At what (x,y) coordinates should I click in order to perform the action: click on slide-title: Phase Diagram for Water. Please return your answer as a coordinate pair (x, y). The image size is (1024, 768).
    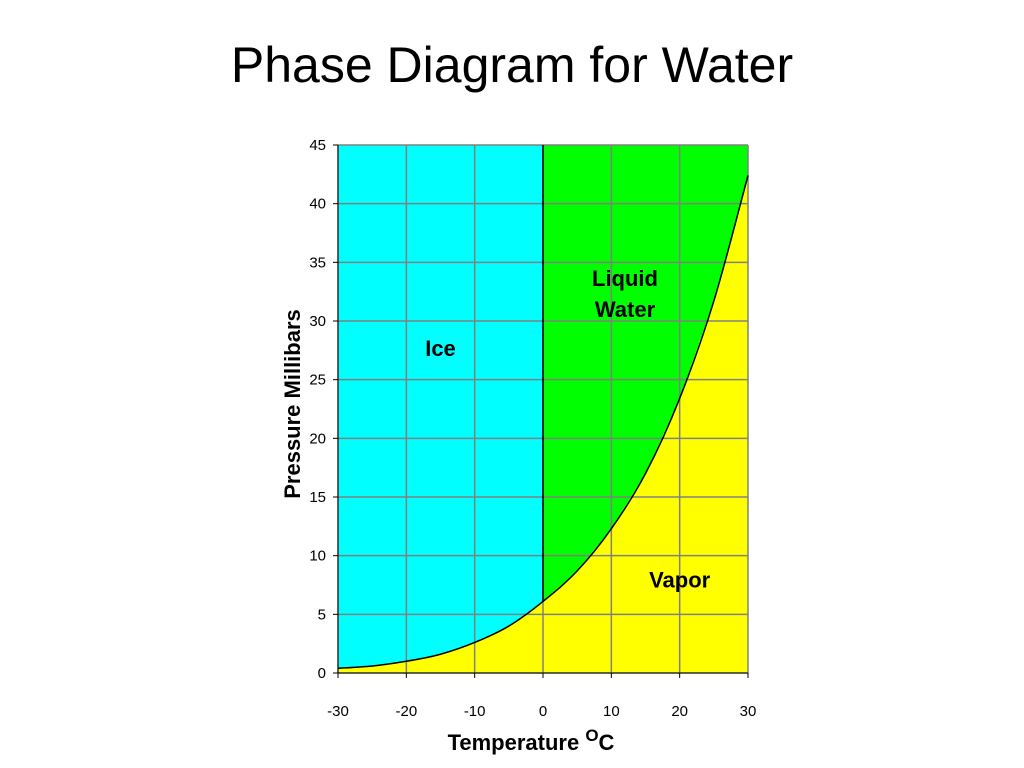
    Looking at the image, I should click on (512, 65).